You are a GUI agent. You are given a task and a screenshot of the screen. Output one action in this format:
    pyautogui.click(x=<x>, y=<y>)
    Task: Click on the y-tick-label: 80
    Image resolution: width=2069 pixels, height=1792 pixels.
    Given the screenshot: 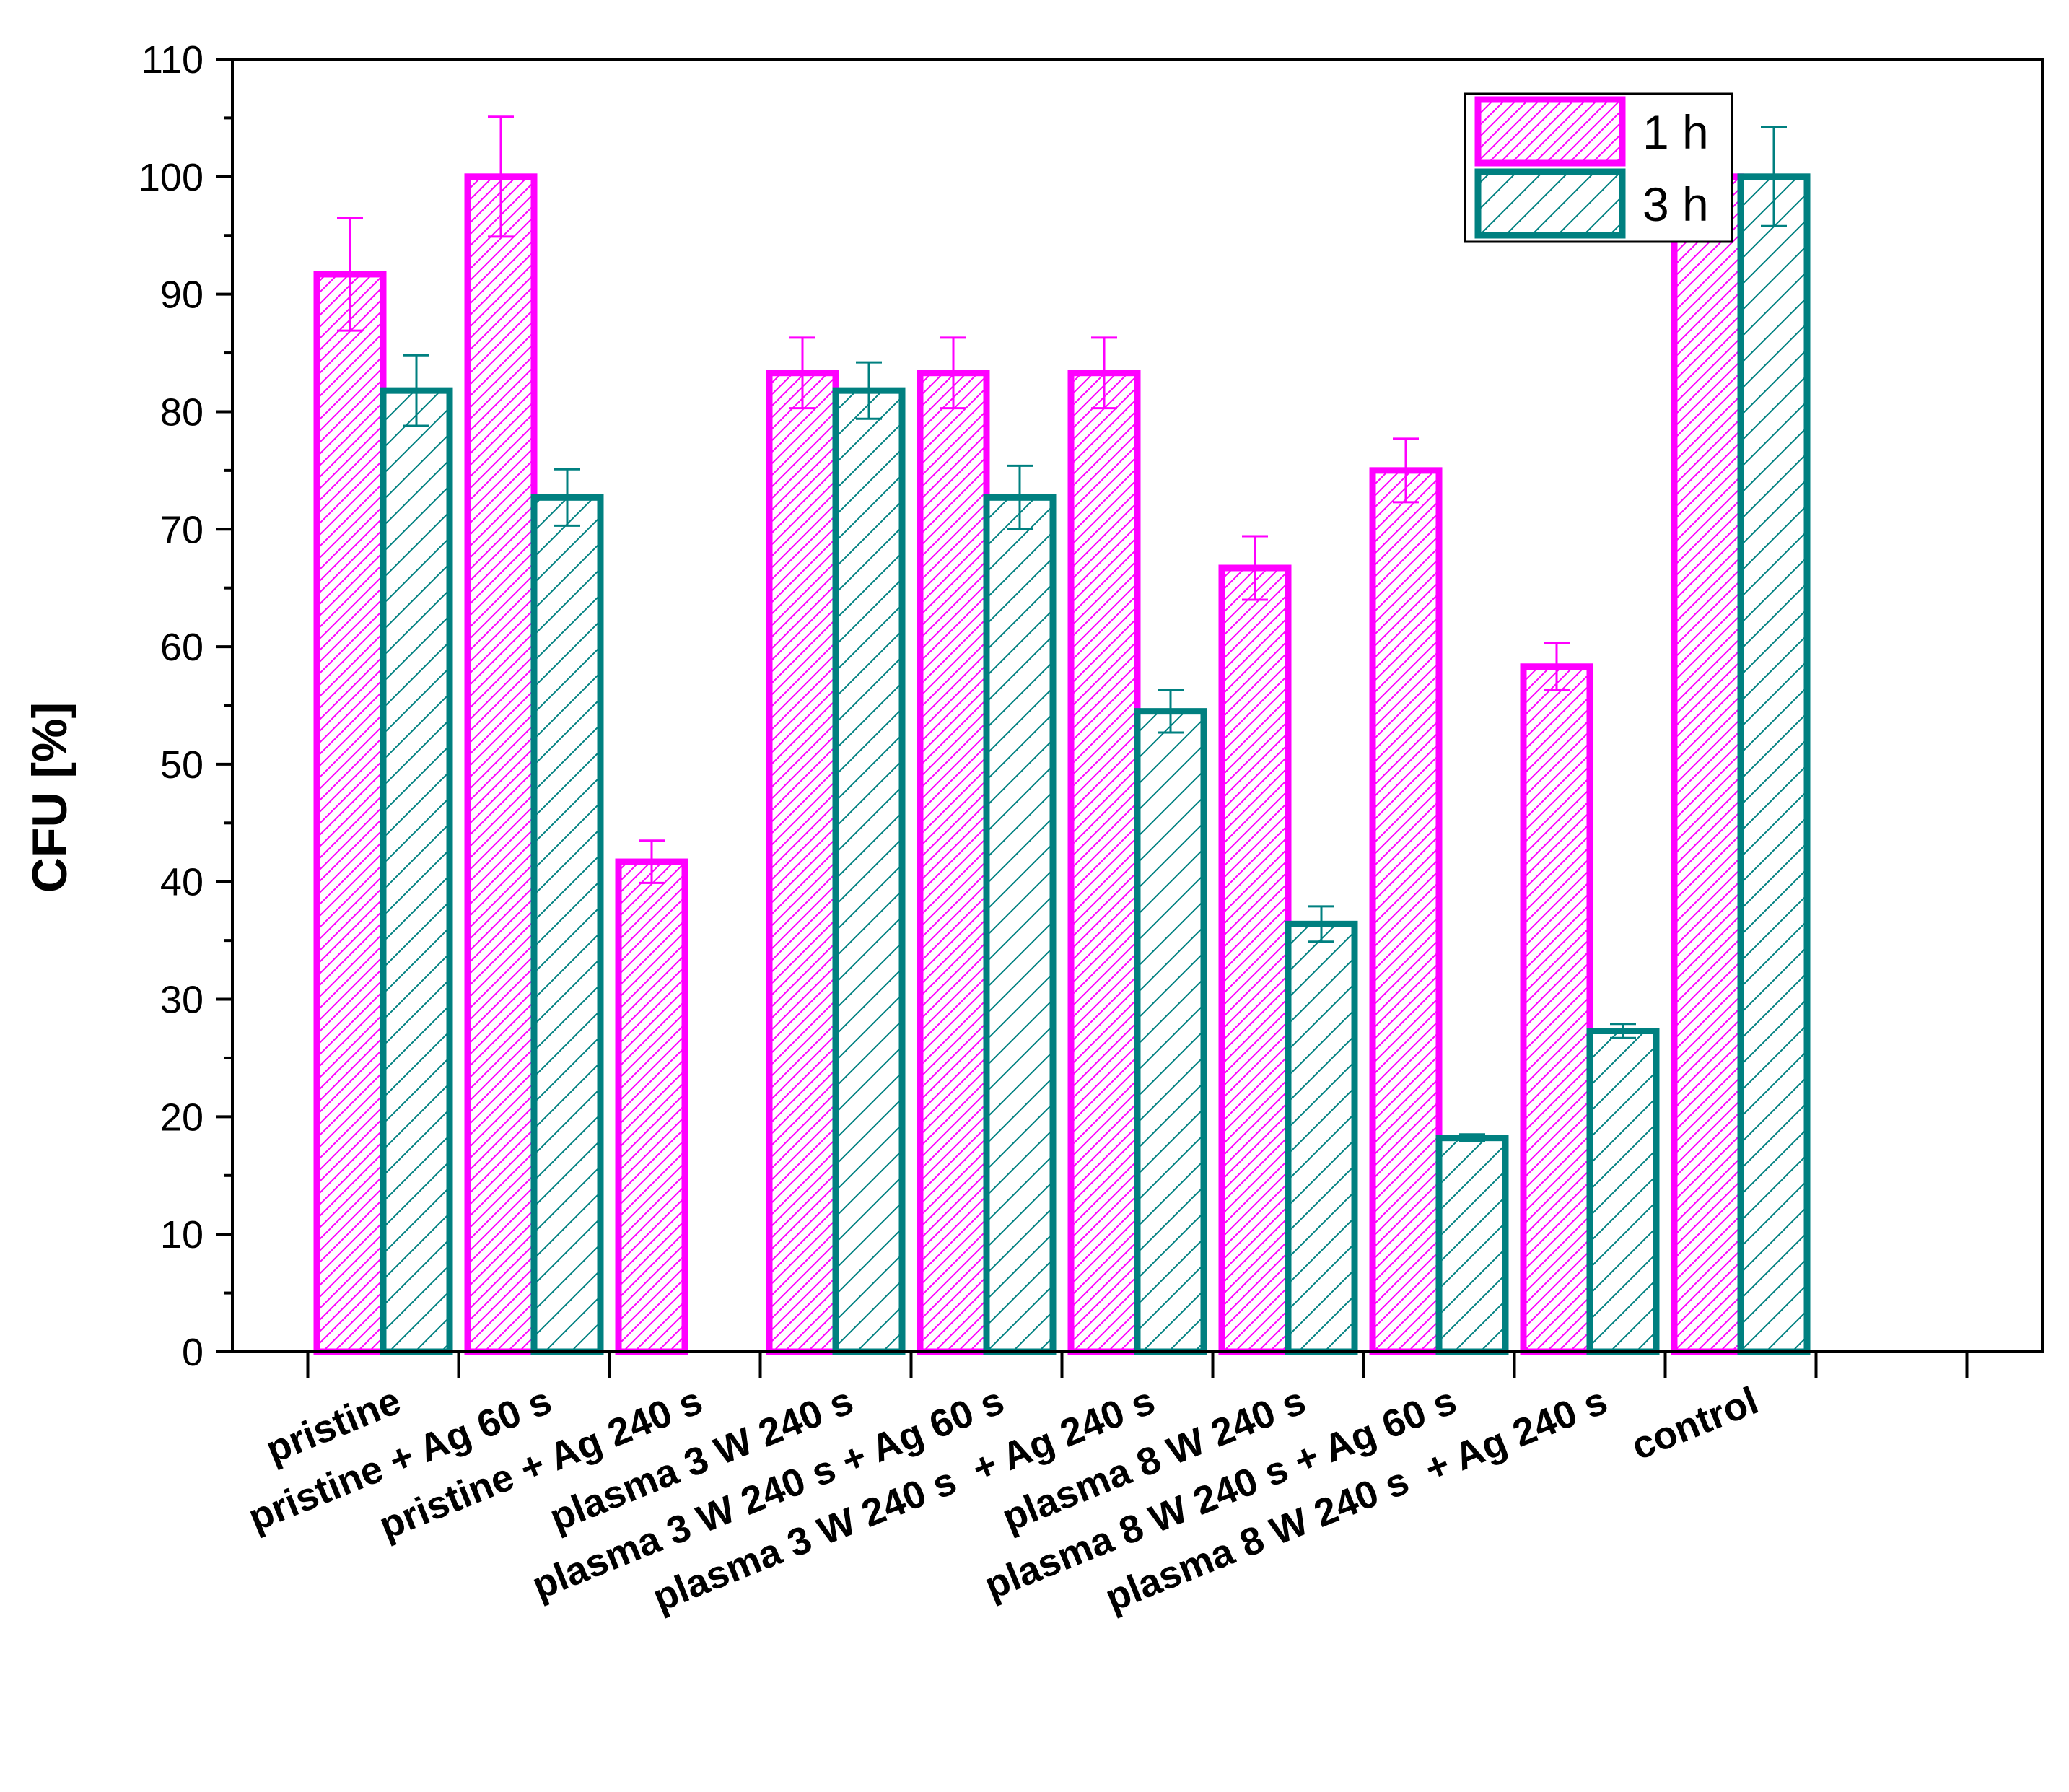 What is the action you would take?
    pyautogui.click(x=182, y=412)
    